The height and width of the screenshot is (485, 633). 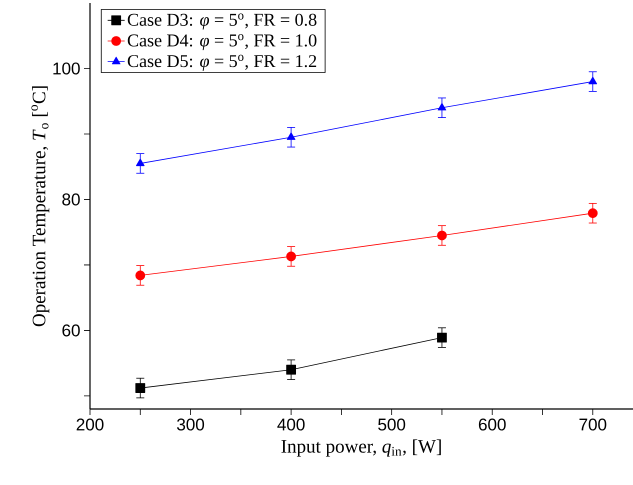 What do you see at coordinates (222, 62) in the screenshot?
I see `legend-label: Case D5: φ = 5$^{o}$, FR = 1.2` at bounding box center [222, 62].